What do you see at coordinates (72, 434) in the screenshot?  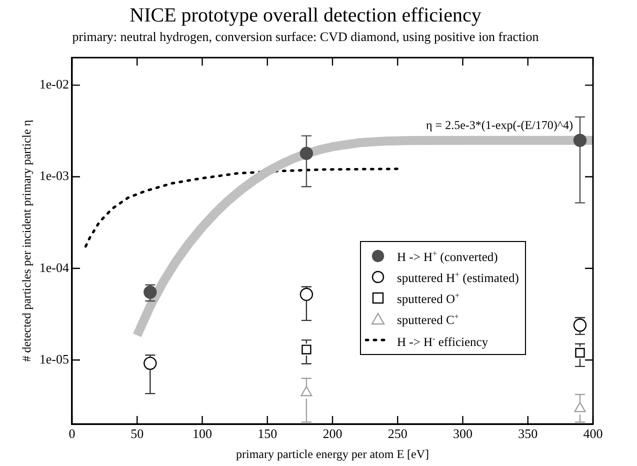 I see `x-tick-label: 0` at bounding box center [72, 434].